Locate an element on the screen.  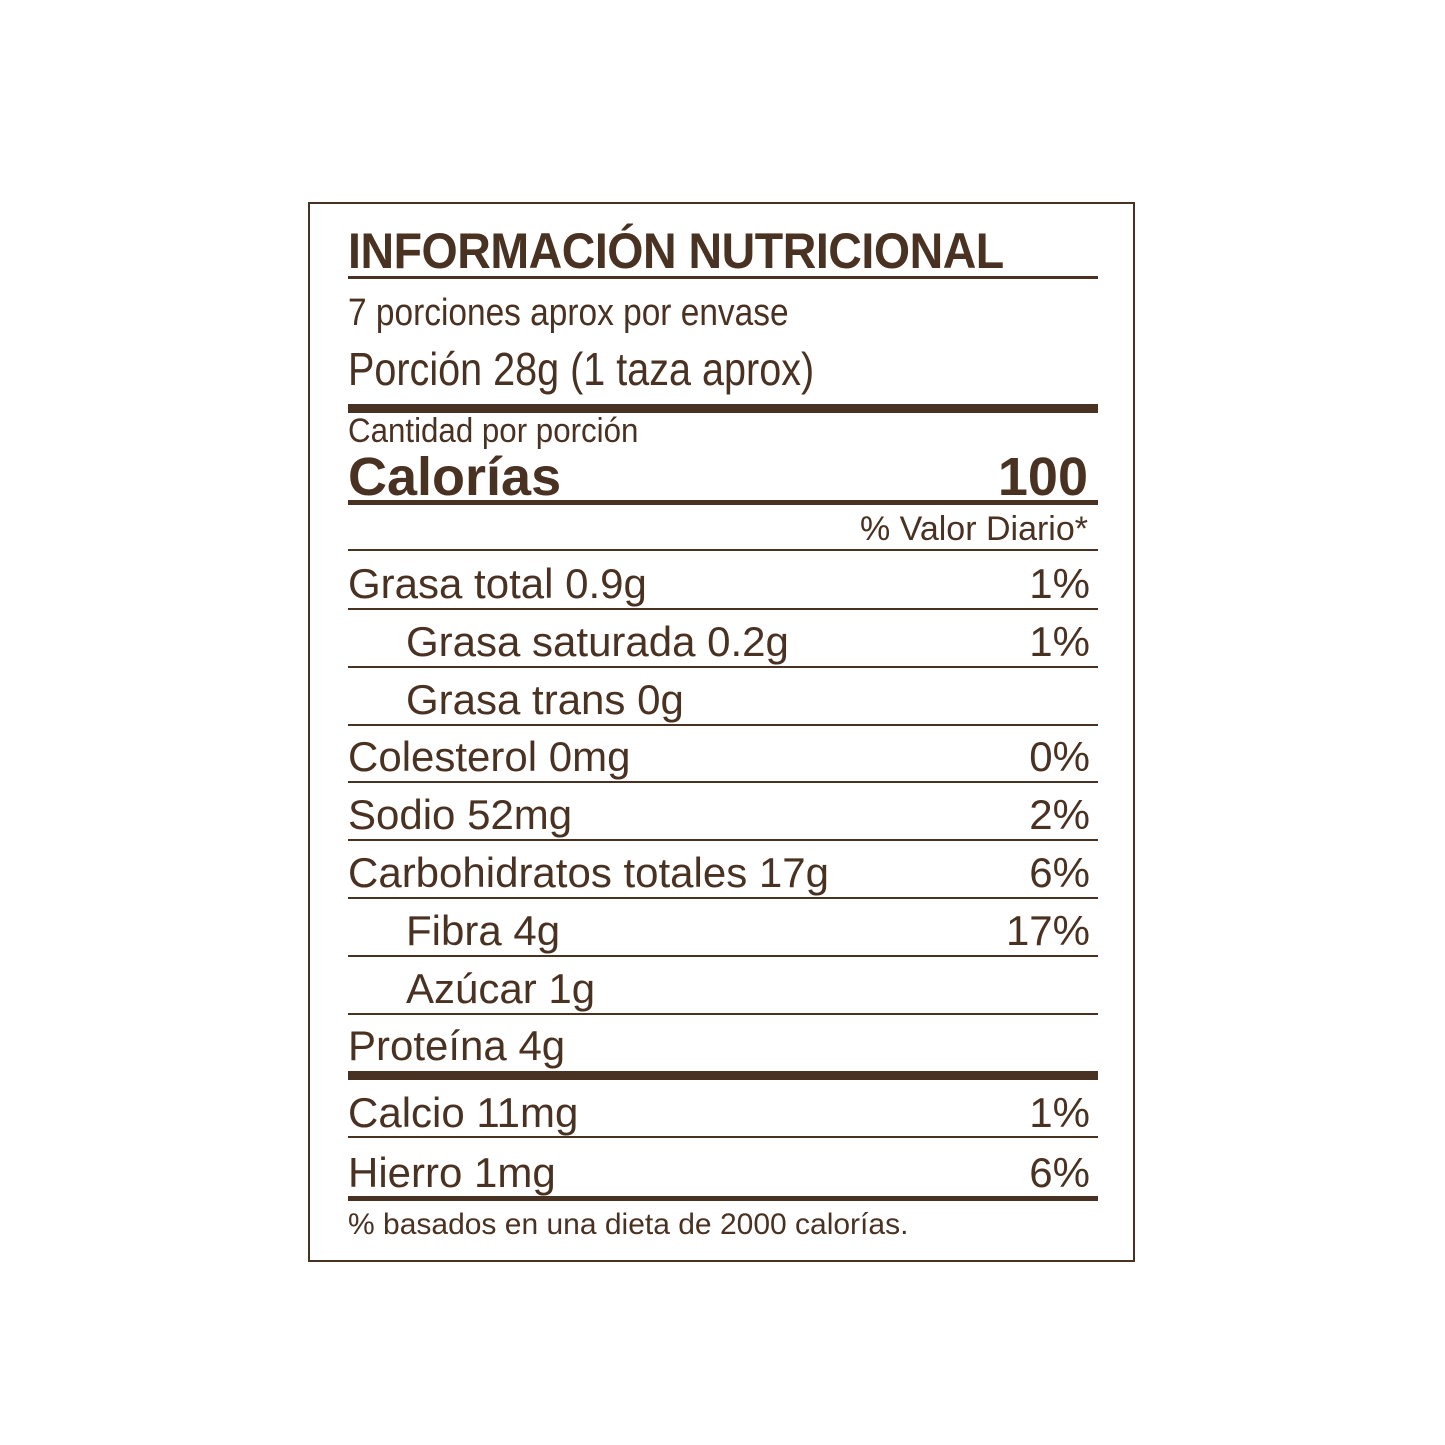
mineral-label: Hierro 1mg is located at coordinates (452, 1172).